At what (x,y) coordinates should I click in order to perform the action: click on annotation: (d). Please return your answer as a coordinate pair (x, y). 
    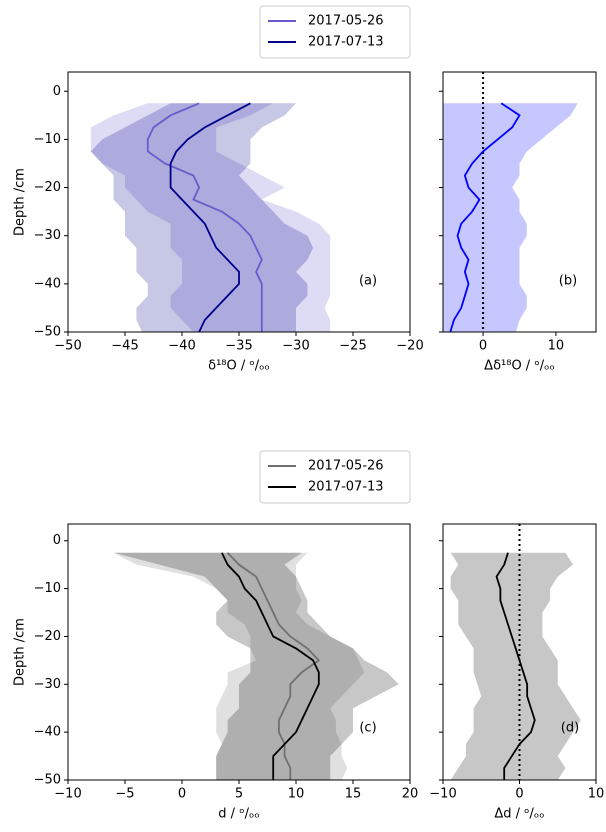
    Looking at the image, I should click on (570, 728).